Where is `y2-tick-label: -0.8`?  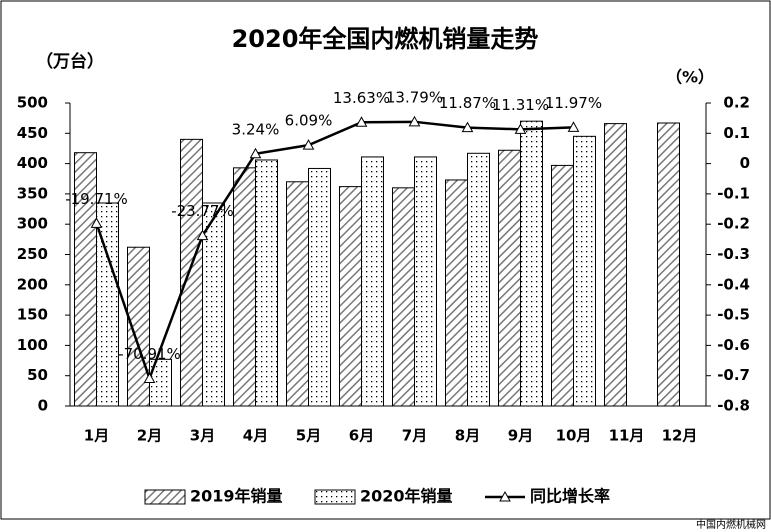 y2-tick-label: -0.8 is located at coordinates (733, 406).